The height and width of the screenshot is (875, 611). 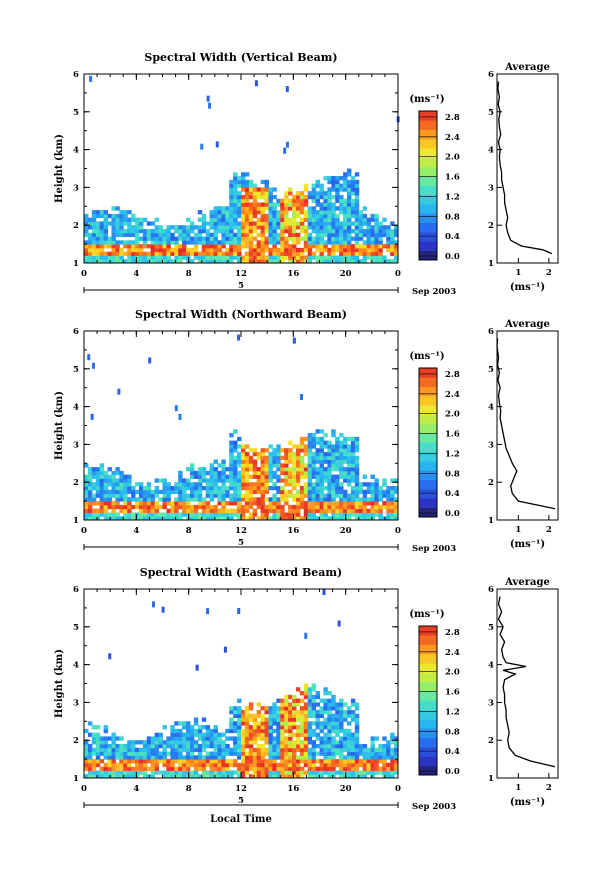 I want to click on y-tick-label: 4, so click(x=76, y=151).